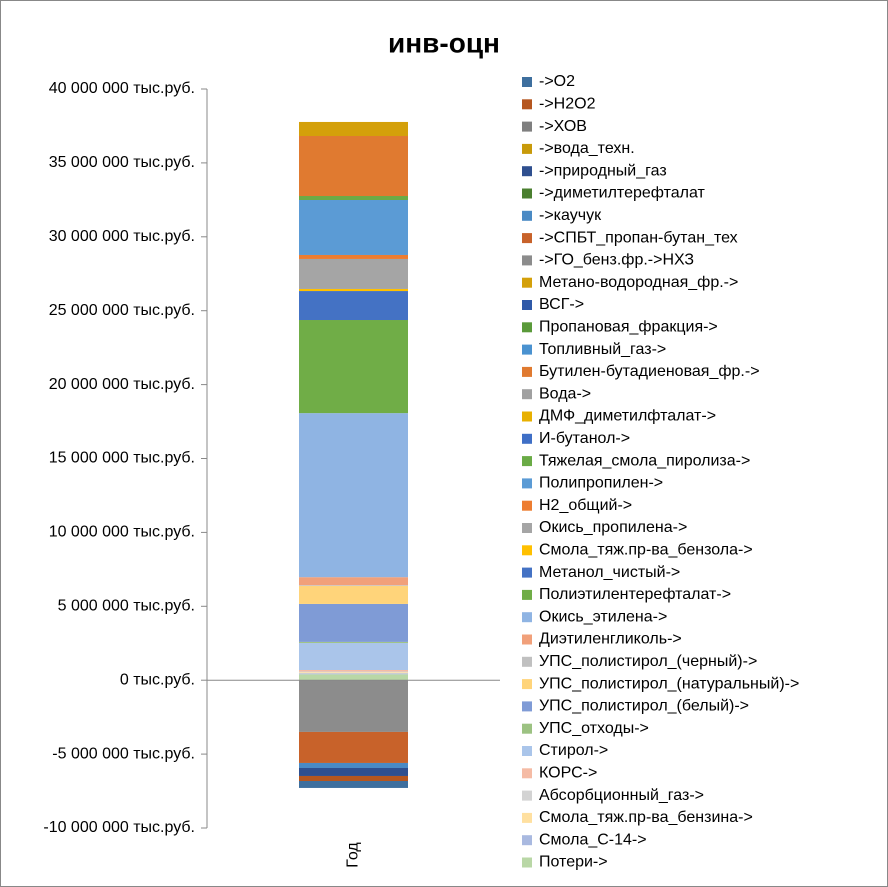 This screenshot has width=888, height=887. I want to click on legend-label: УПС_полистирол_(белый)->, so click(644, 706).